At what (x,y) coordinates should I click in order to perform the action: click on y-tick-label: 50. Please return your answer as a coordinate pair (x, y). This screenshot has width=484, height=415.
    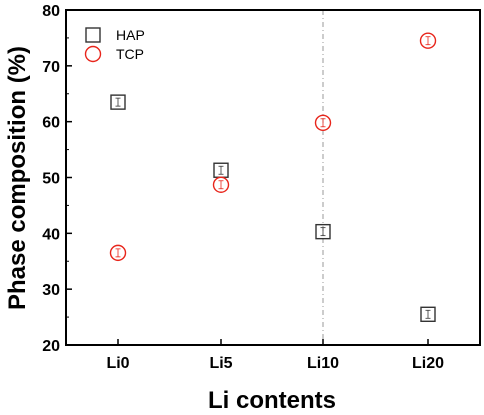
    Looking at the image, I should click on (51, 179).